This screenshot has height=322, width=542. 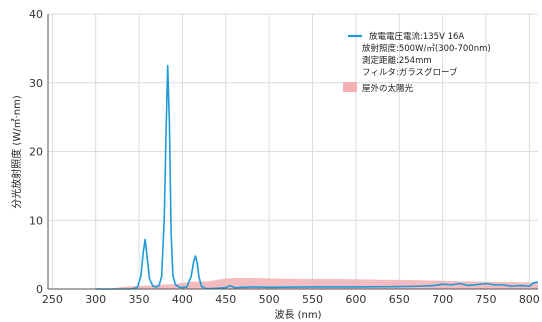 I want to click on x-tick-label: 750, so click(x=485, y=299).